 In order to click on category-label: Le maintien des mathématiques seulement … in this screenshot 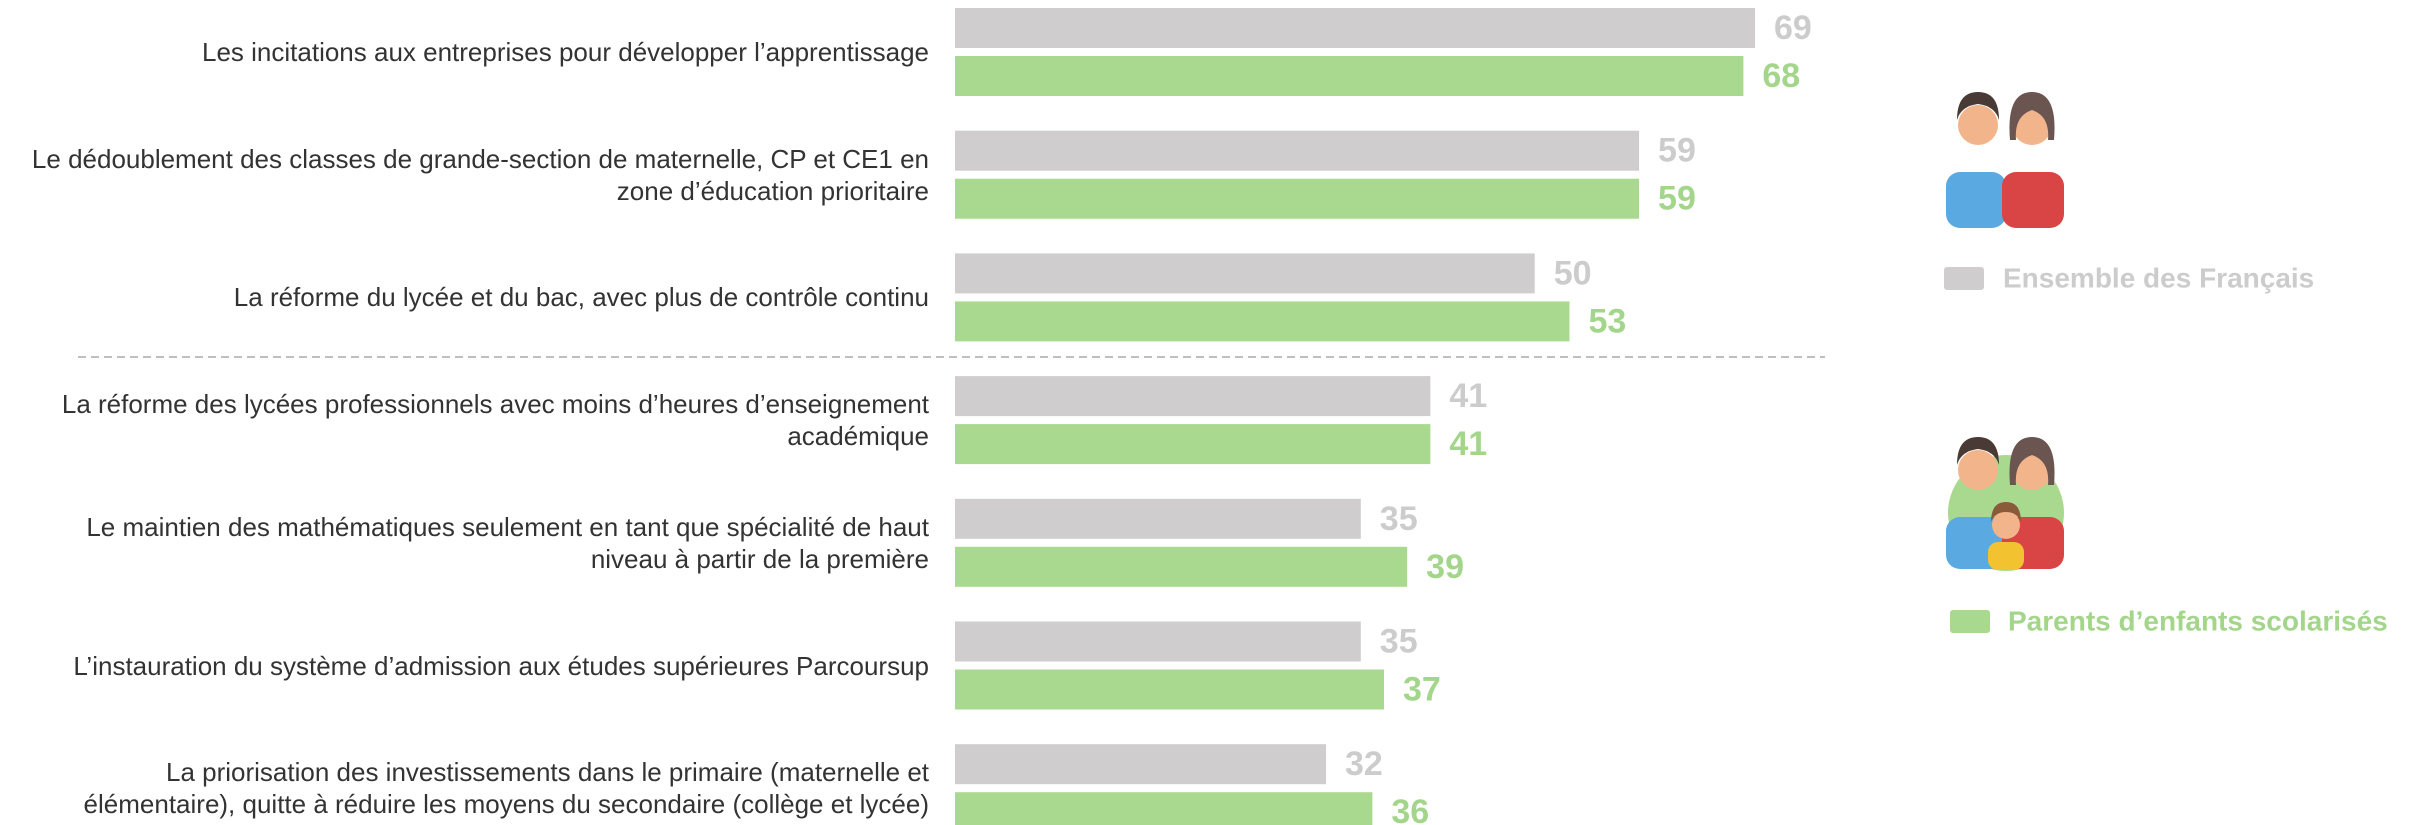, I will do `click(507, 542)`.